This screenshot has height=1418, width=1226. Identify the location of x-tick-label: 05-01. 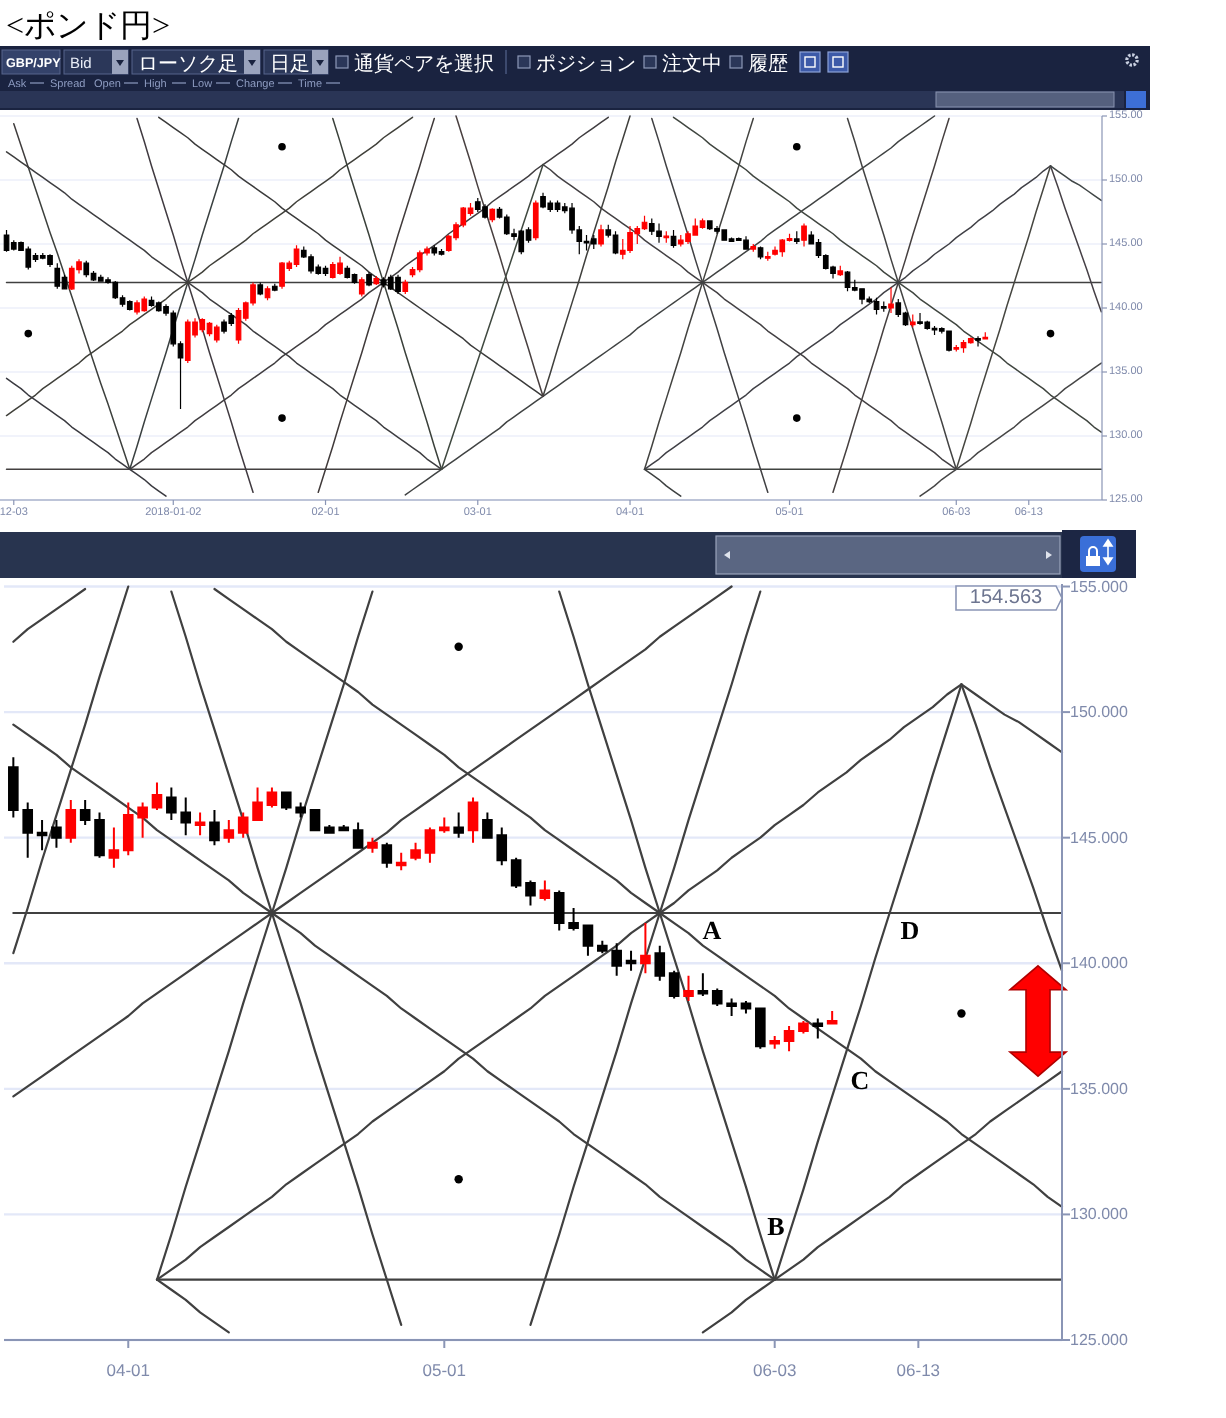
(444, 1370).